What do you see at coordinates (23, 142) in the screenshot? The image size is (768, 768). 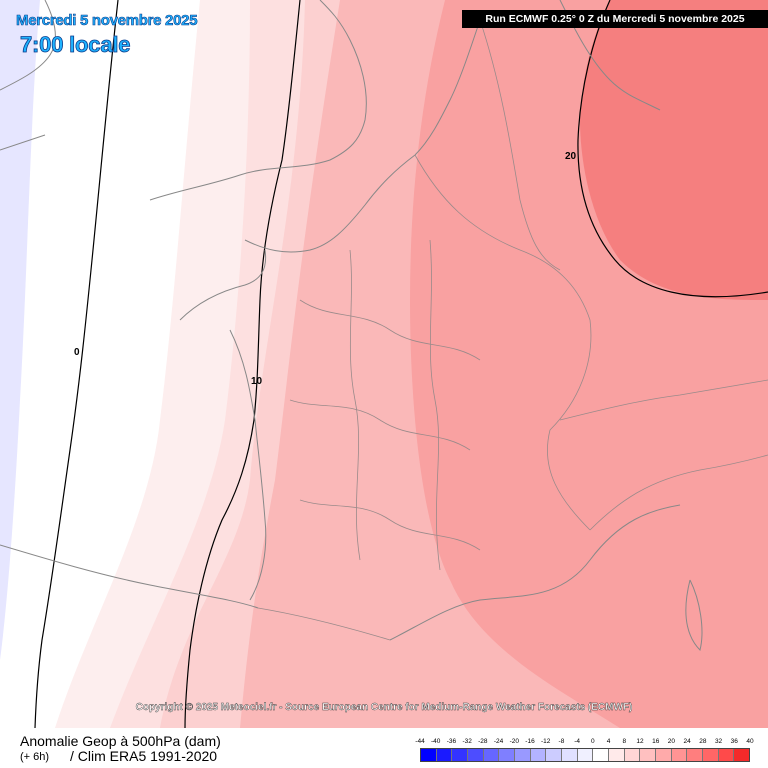 I see `ireland-east` at bounding box center [23, 142].